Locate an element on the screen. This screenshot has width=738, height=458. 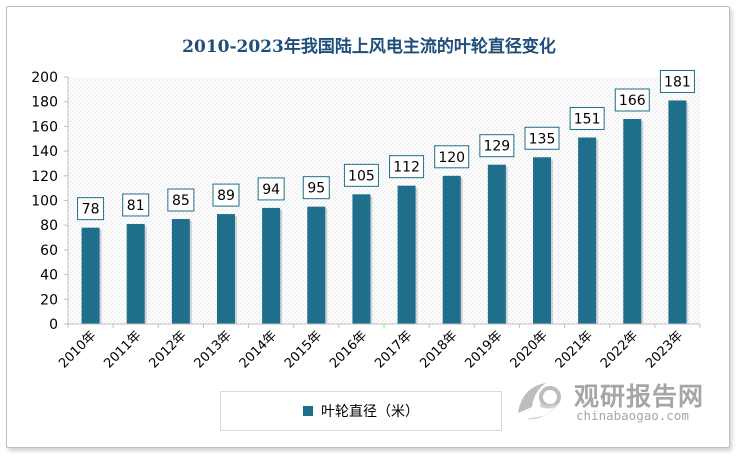
data-label: 112 is located at coordinates (406, 168).